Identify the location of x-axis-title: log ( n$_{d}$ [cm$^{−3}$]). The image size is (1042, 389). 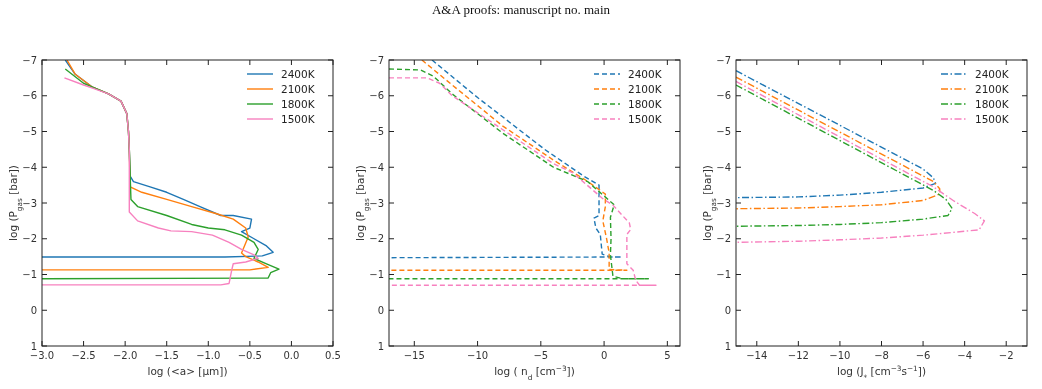
(534, 372).